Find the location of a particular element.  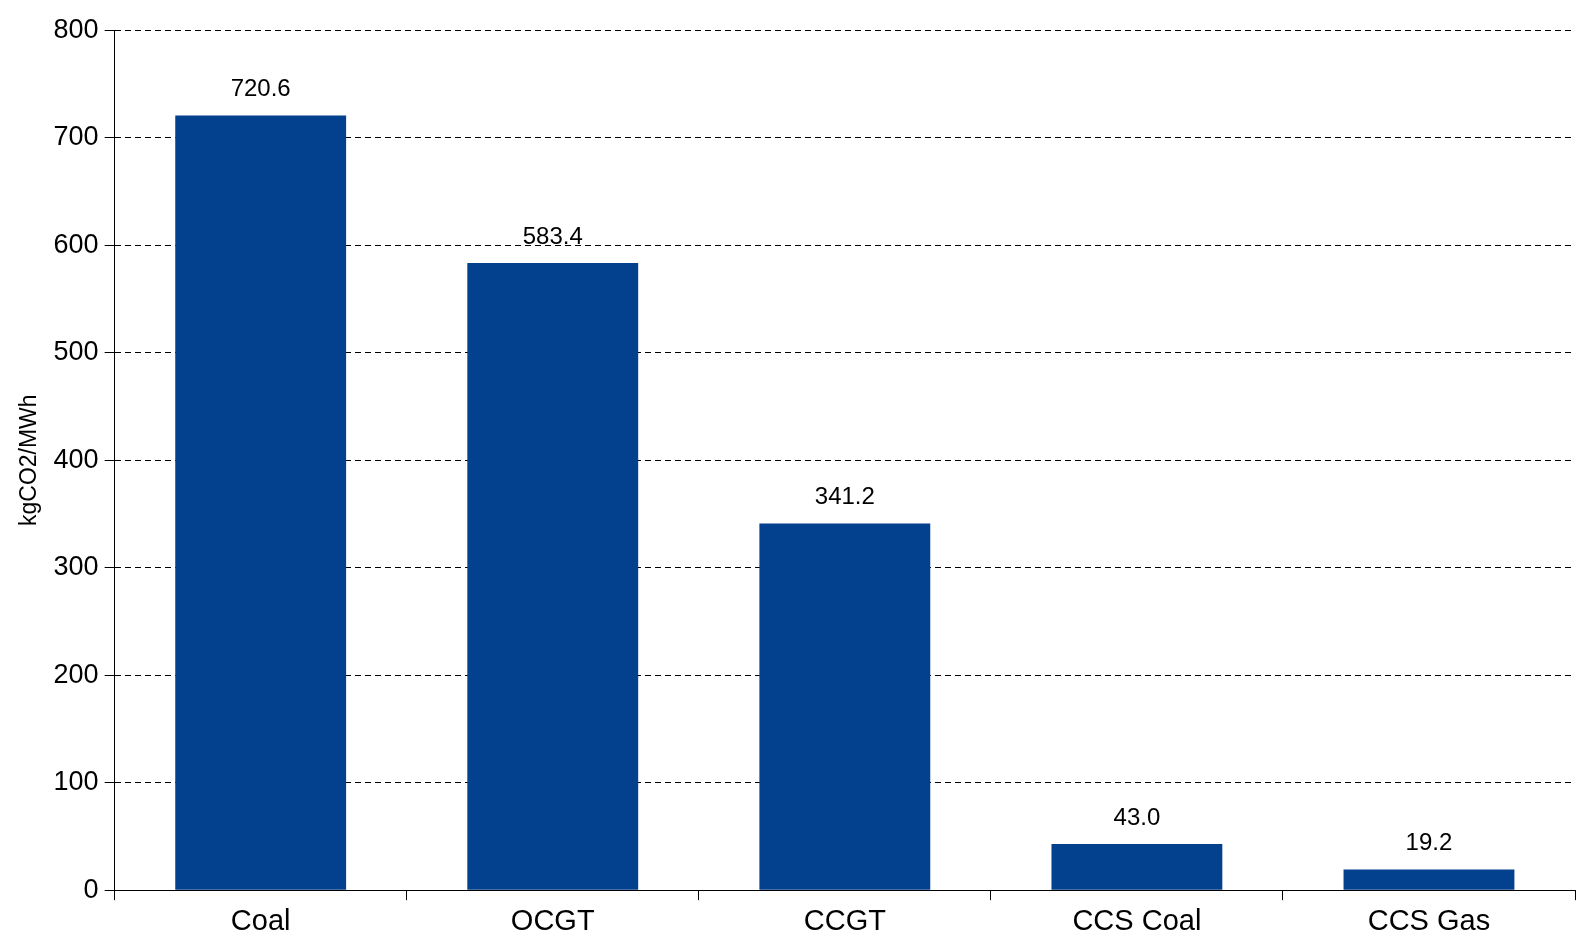

data-label: 583.4 is located at coordinates (552, 235).